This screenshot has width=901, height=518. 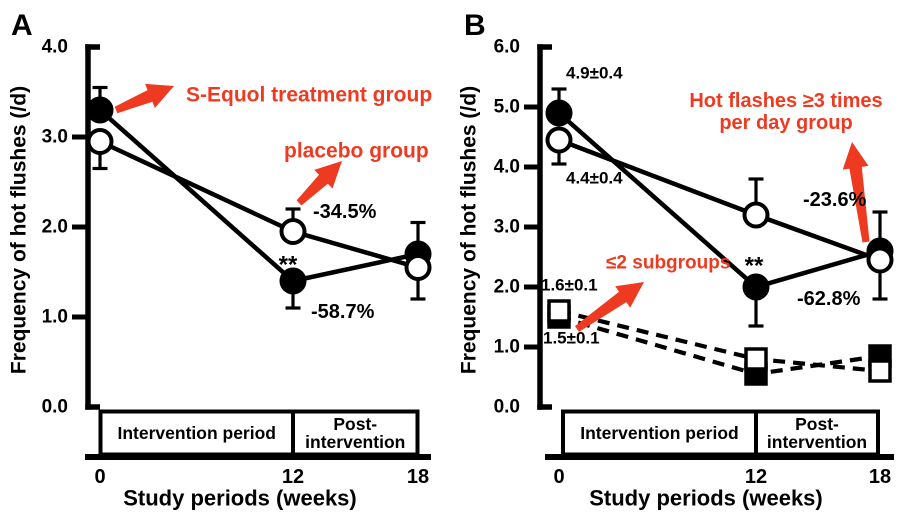 I want to click on annotation-23-6: -23.6%, so click(x=835, y=200).